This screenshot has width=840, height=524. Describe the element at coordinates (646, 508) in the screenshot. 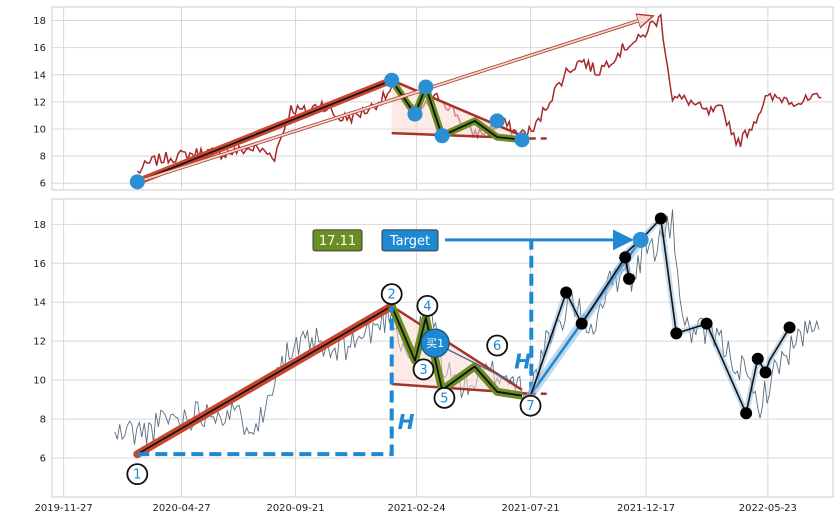

I see `bottom-xtick-label: 2021-12-17` at that location.